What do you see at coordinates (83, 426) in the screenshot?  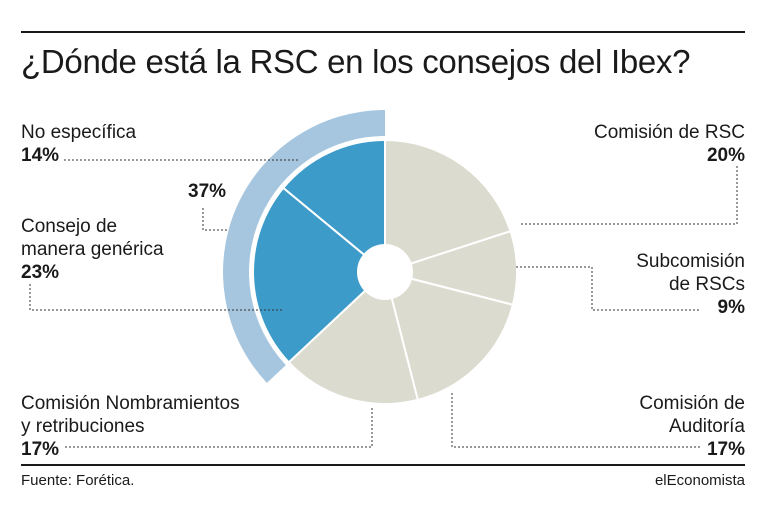 I see `label-nombramientos-name-2: y retribuciones` at bounding box center [83, 426].